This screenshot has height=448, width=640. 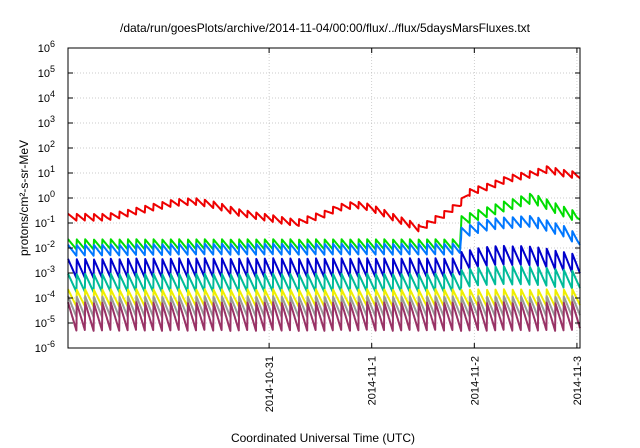 I want to click on x-tick-label: 2014-11-3, so click(x=578, y=380).